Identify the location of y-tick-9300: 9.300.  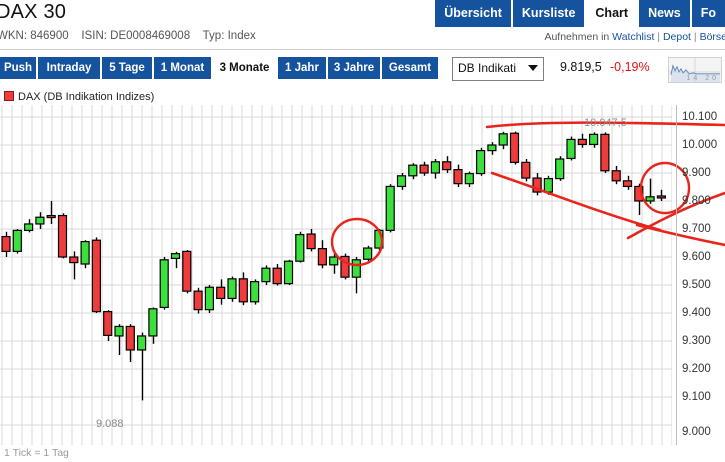
(696, 341).